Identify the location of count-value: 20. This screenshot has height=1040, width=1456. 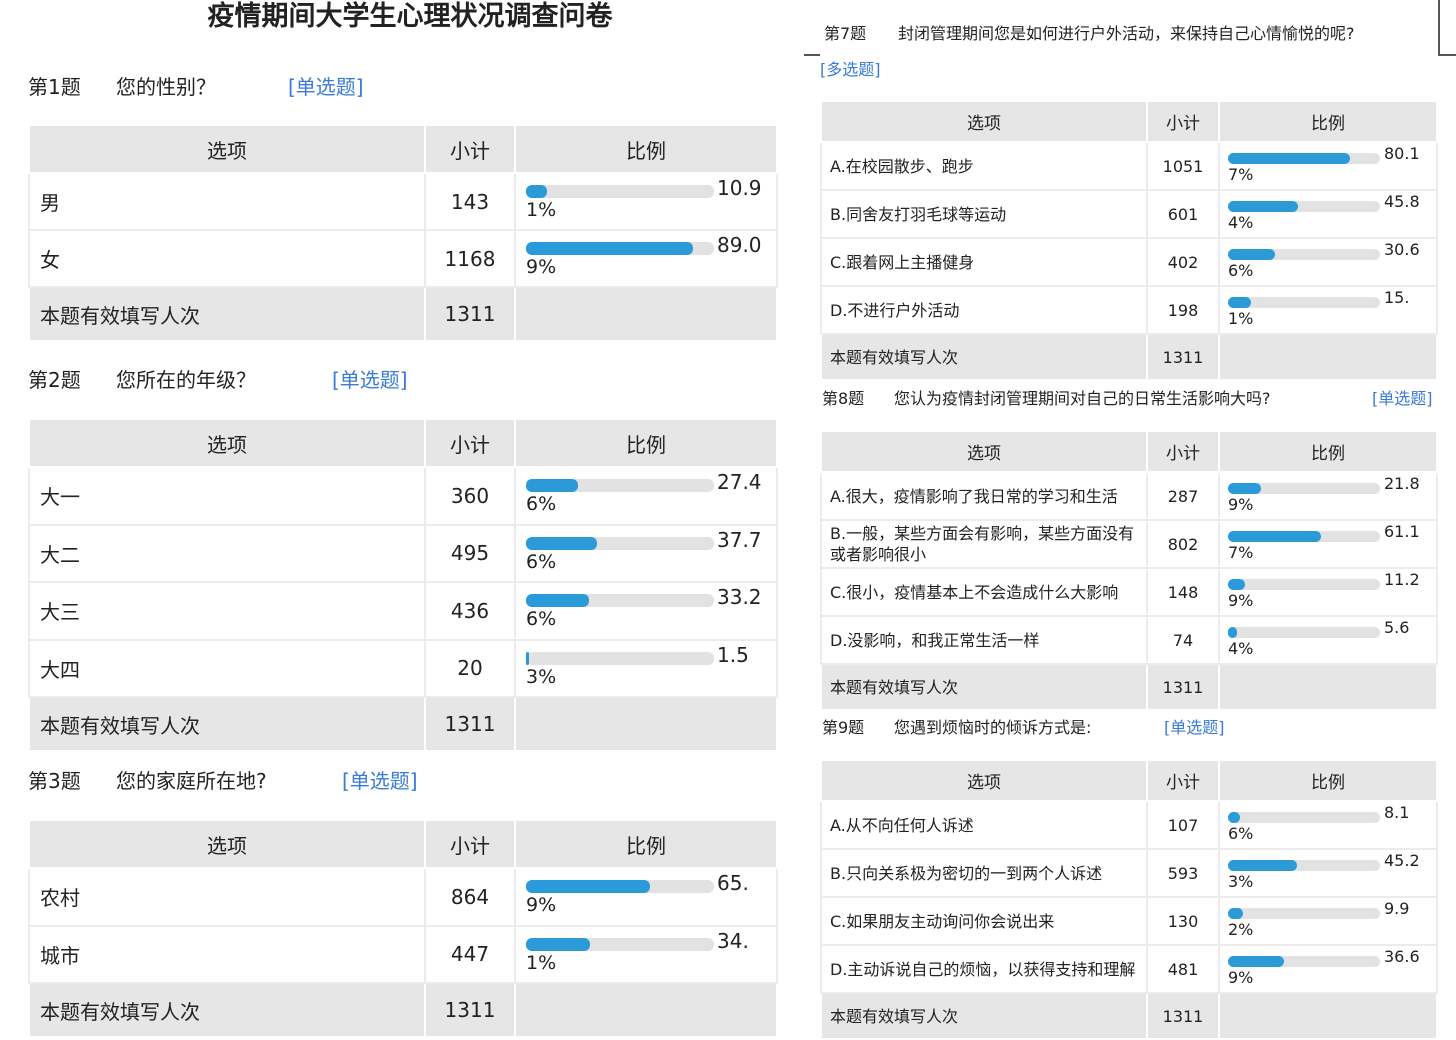
(470, 668).